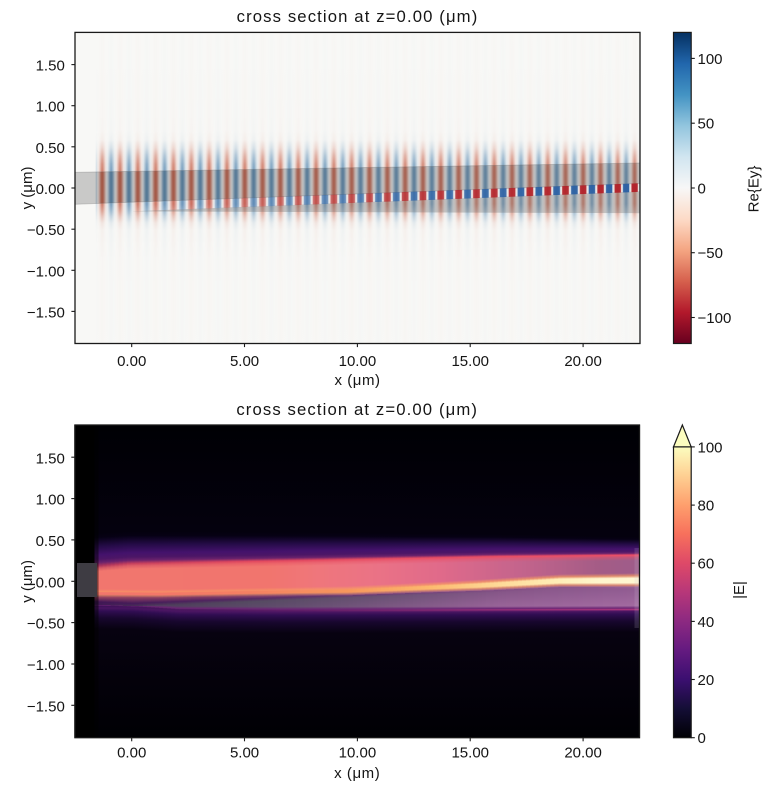  What do you see at coordinates (706, 564) in the screenshot?
I see `svg-text: 60` at bounding box center [706, 564].